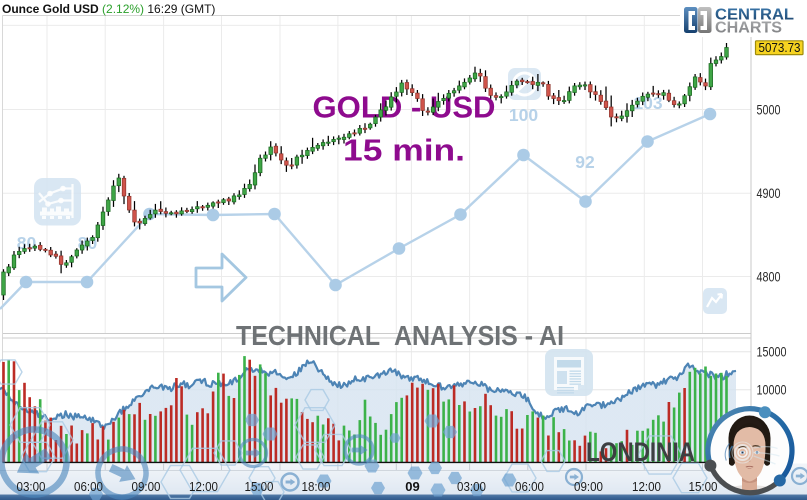 Image resolution: width=807 pixels, height=500 pixels. Describe the element at coordinates (769, 109) in the screenshot. I see `svg-text: 5000` at that location.